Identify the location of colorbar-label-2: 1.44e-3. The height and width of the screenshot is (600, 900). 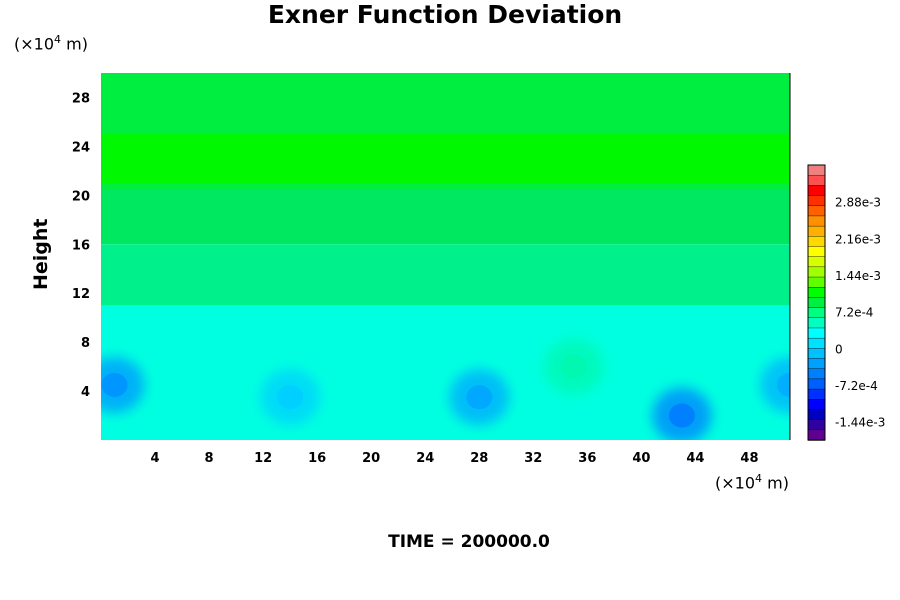
(858, 276).